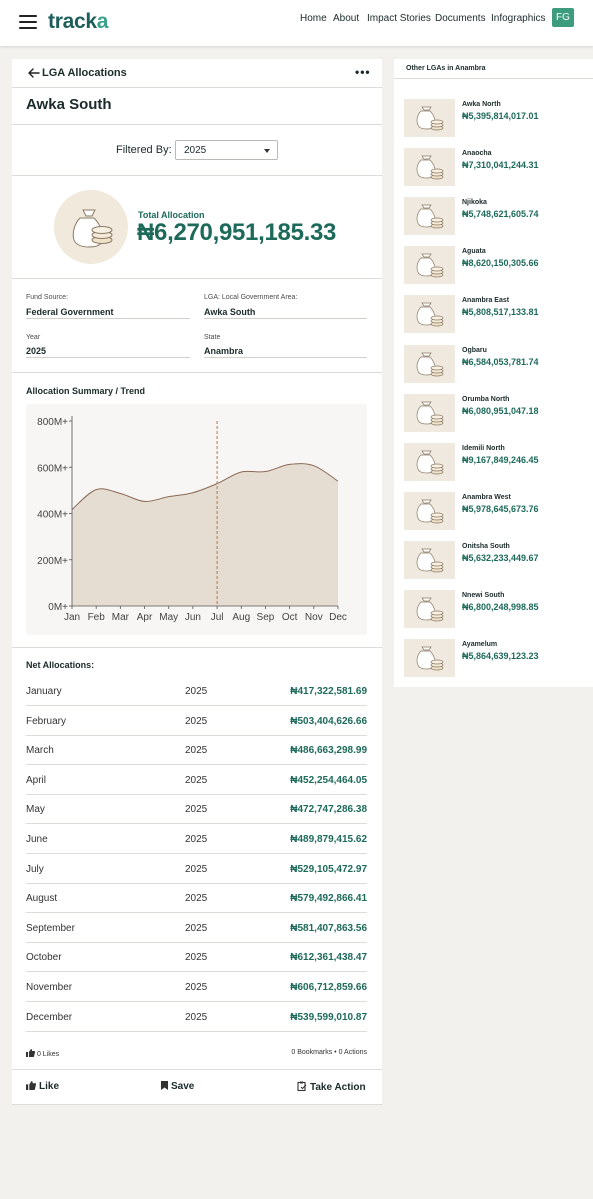  I want to click on state-value: Anambra, so click(224, 351).